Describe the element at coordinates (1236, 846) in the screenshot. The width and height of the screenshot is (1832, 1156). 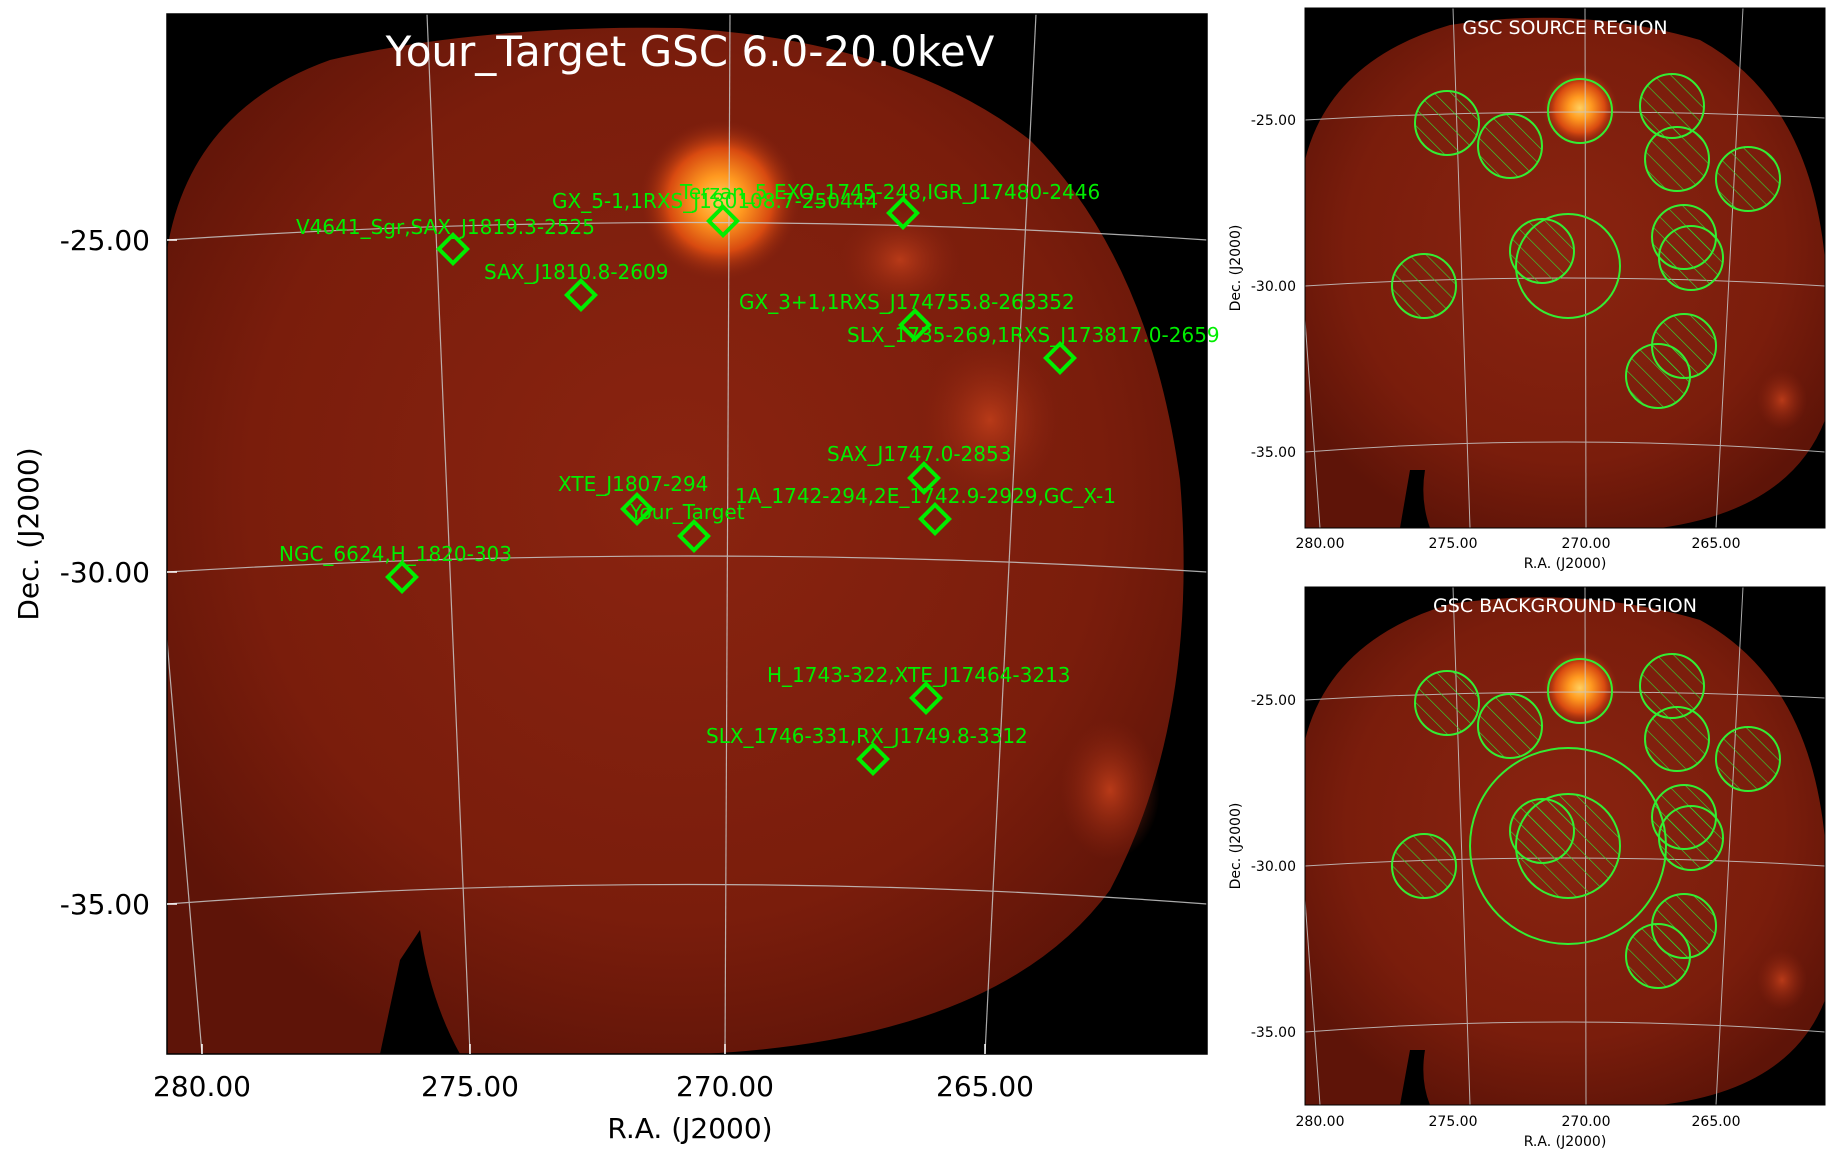
I see `background-panel-ylabel: Dec. (J2000)` at that location.